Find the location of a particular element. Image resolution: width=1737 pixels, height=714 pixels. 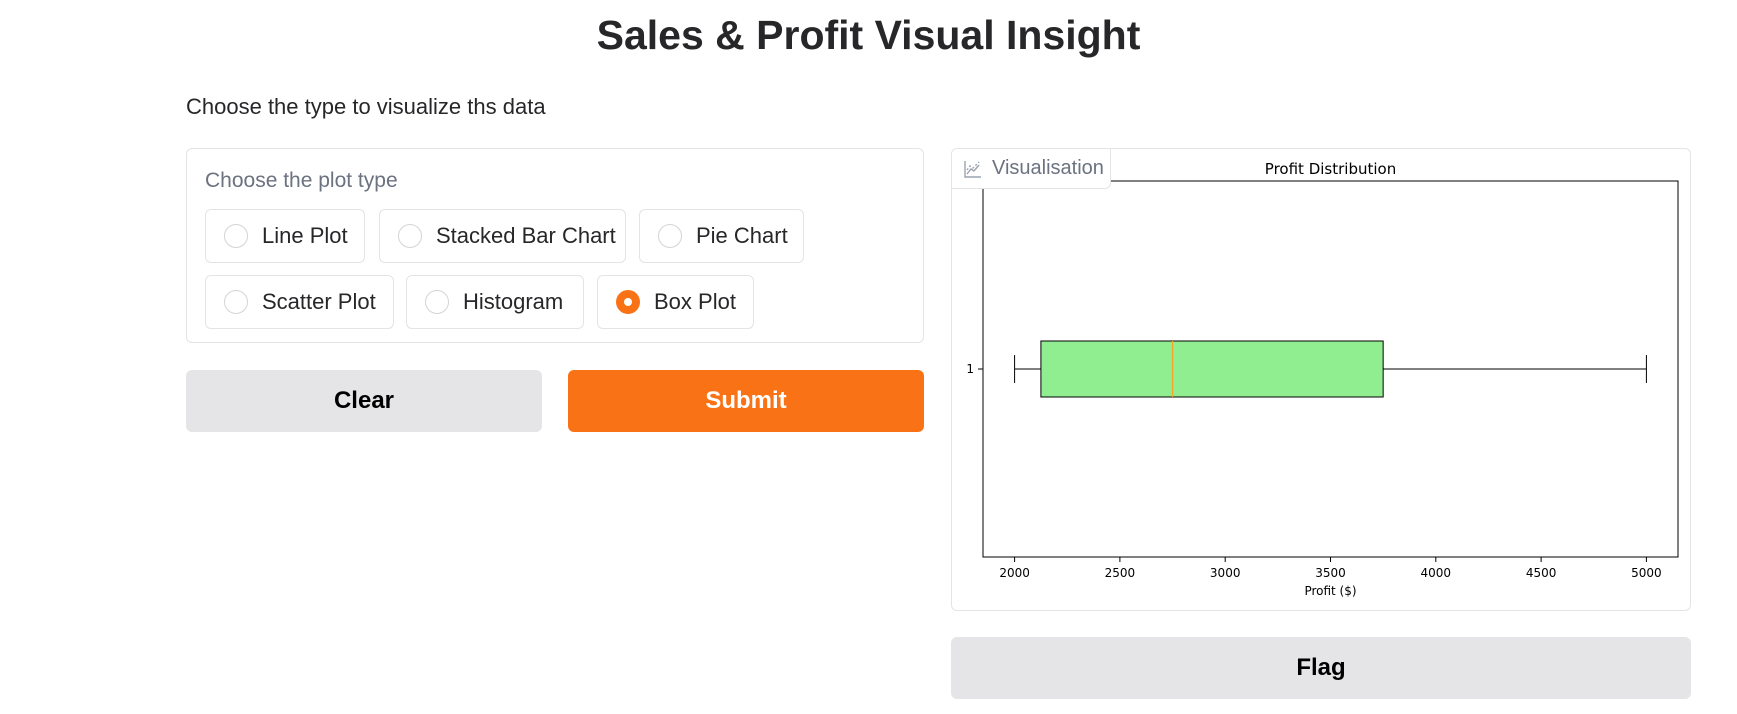

x-tick-label: 3500 is located at coordinates (1330, 573).